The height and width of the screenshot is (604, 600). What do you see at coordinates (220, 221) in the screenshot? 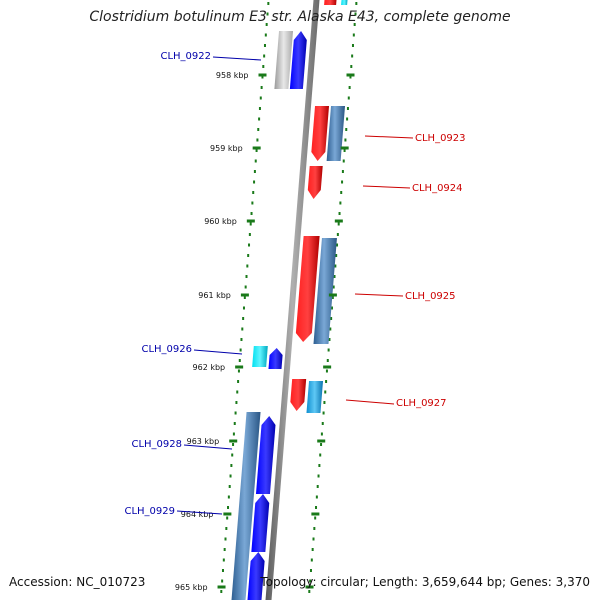
I see `tick-label: 960 kbp` at bounding box center [220, 221].